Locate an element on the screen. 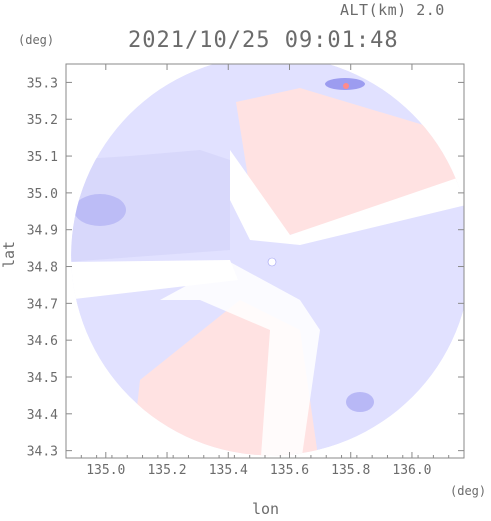 The width and height of the screenshot is (491, 521). no-echo-gap is located at coordinates (154, 280).